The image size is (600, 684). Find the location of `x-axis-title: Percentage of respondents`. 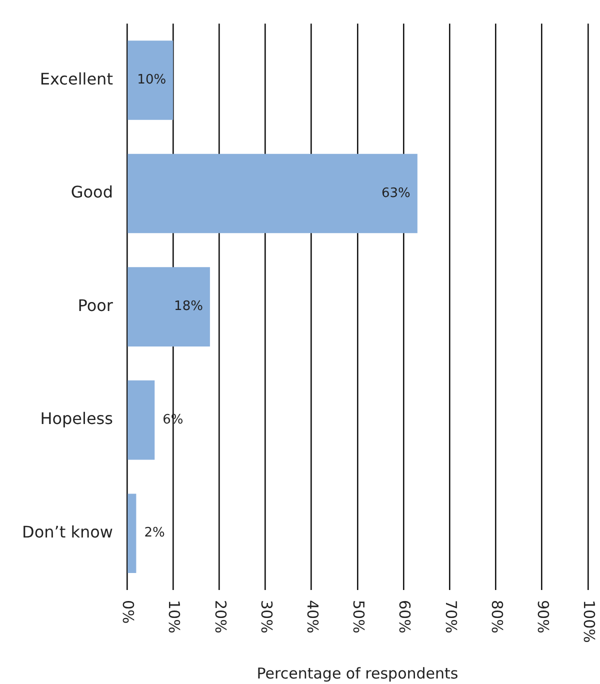

x-axis-title: Percentage of respondents is located at coordinates (357, 673).